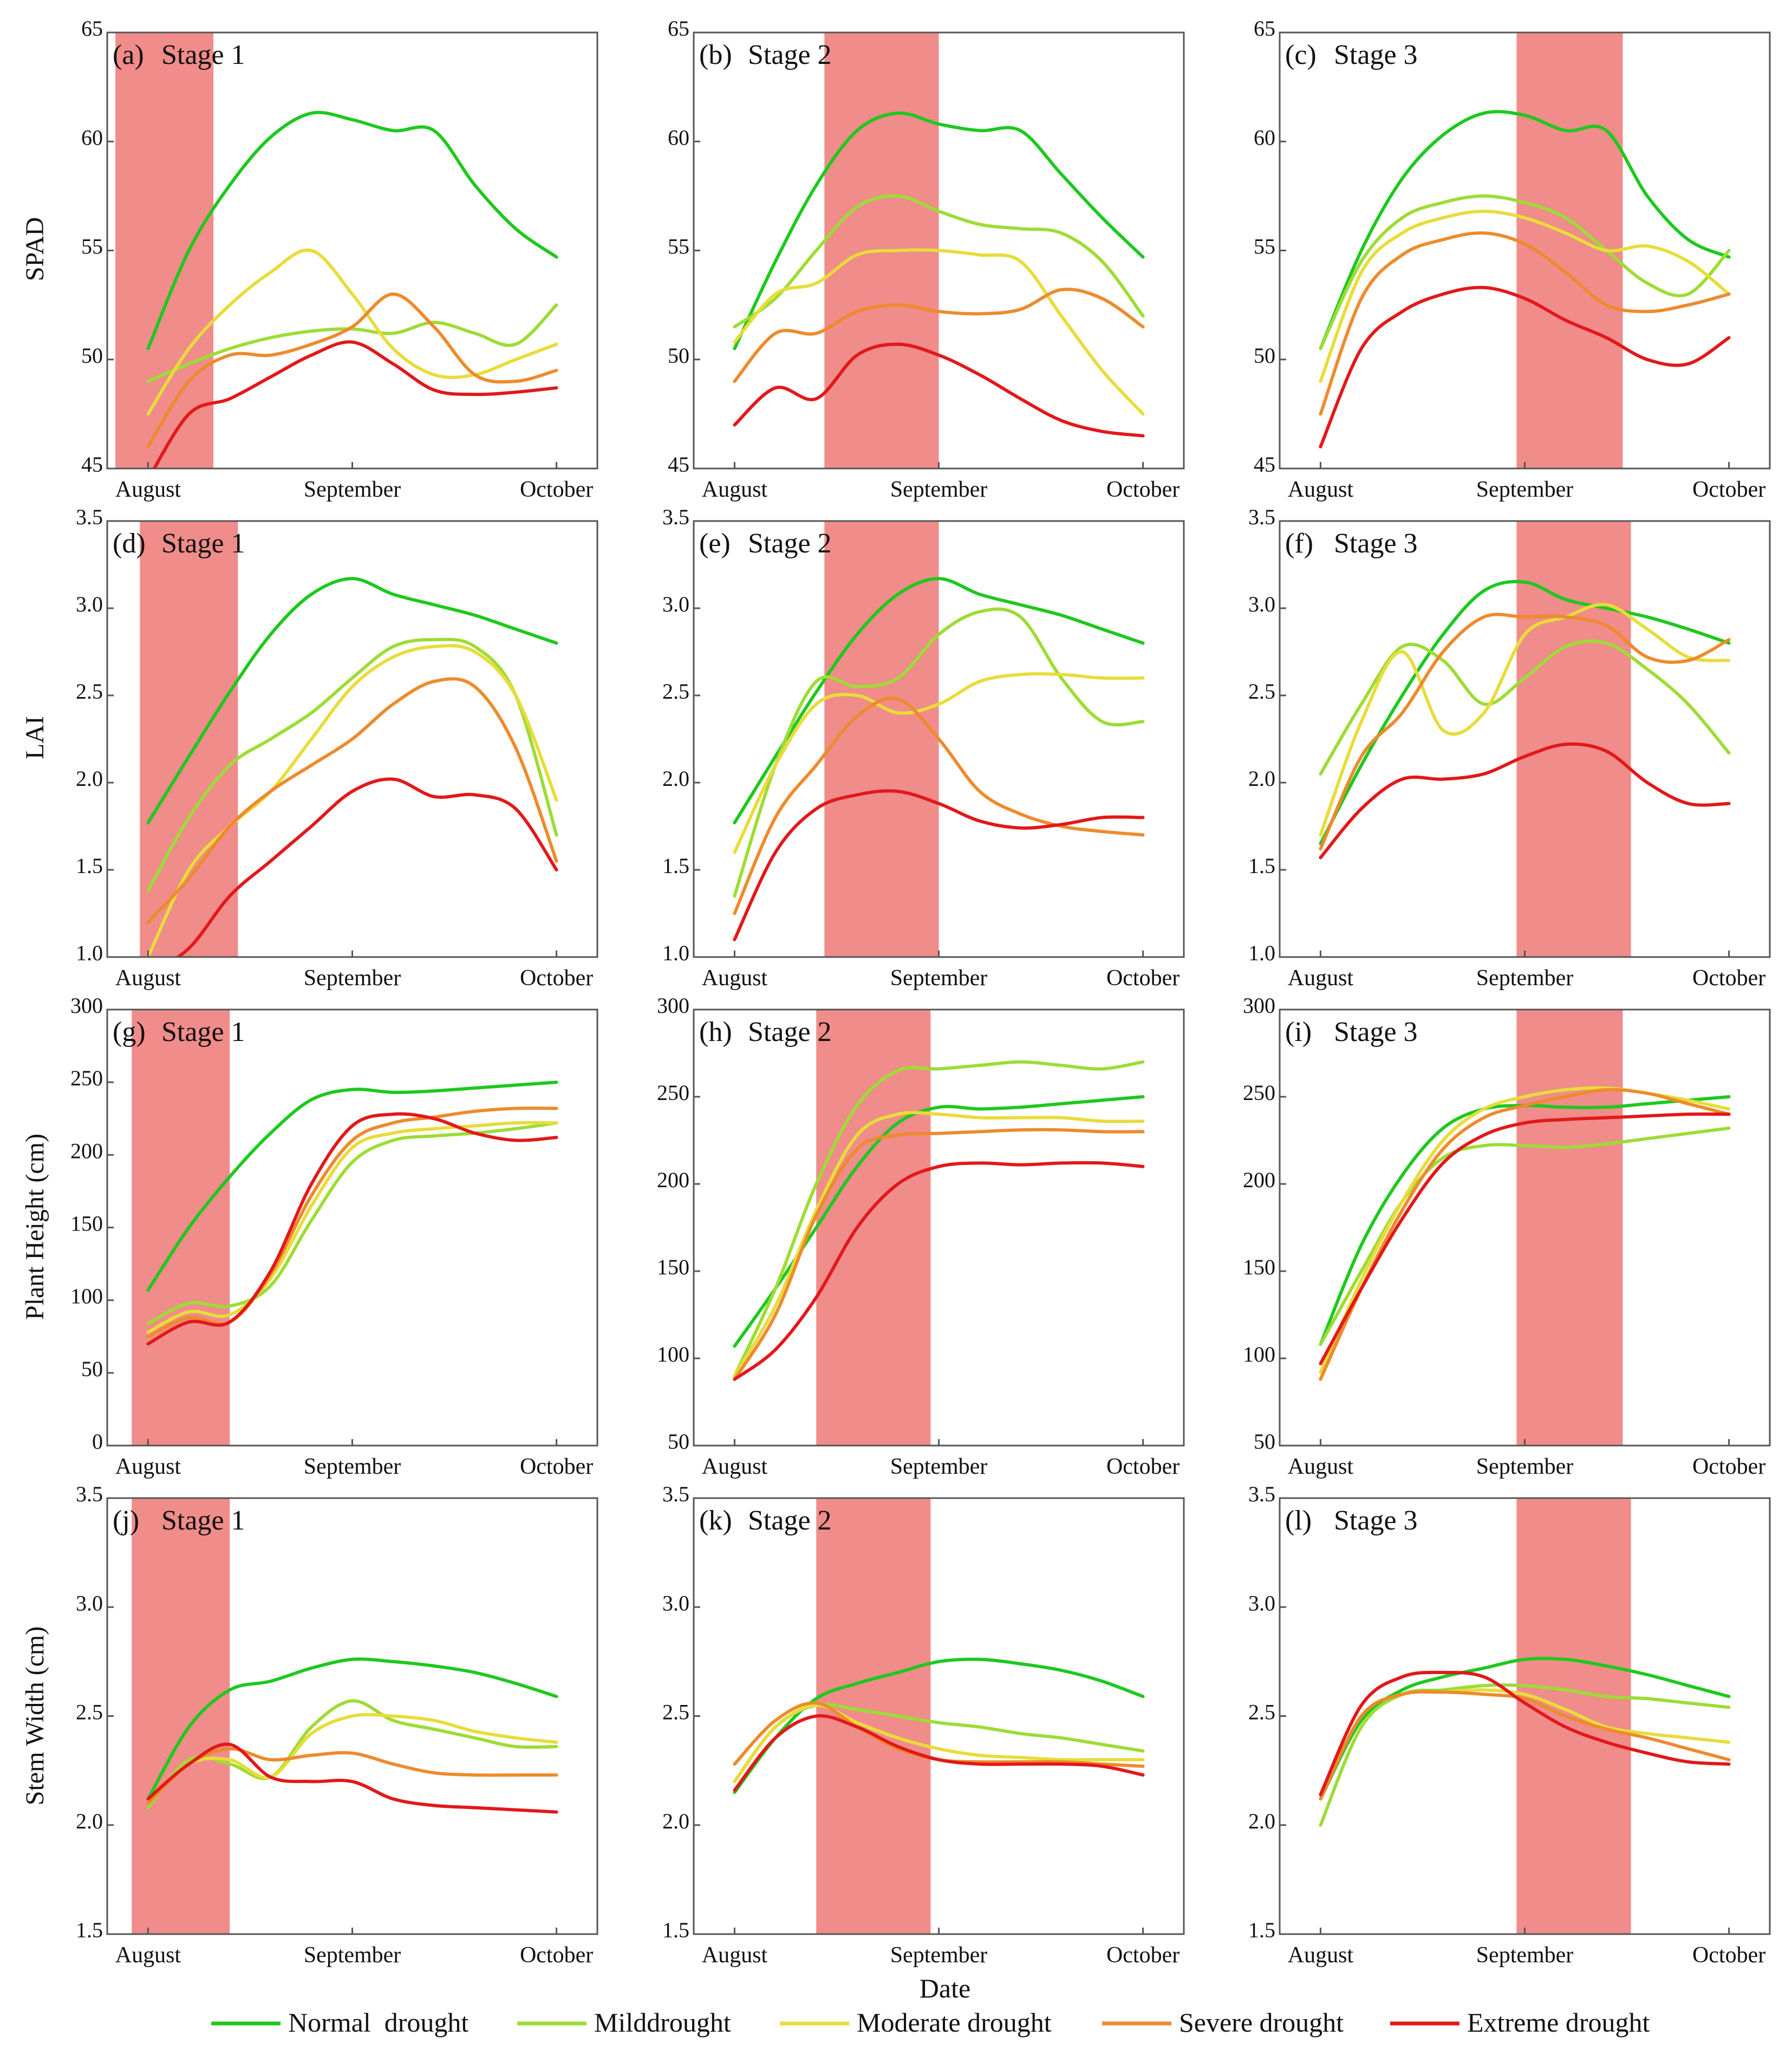 The width and height of the screenshot is (1792, 2050). I want to click on y-tick-label: 60, so click(1264, 137).